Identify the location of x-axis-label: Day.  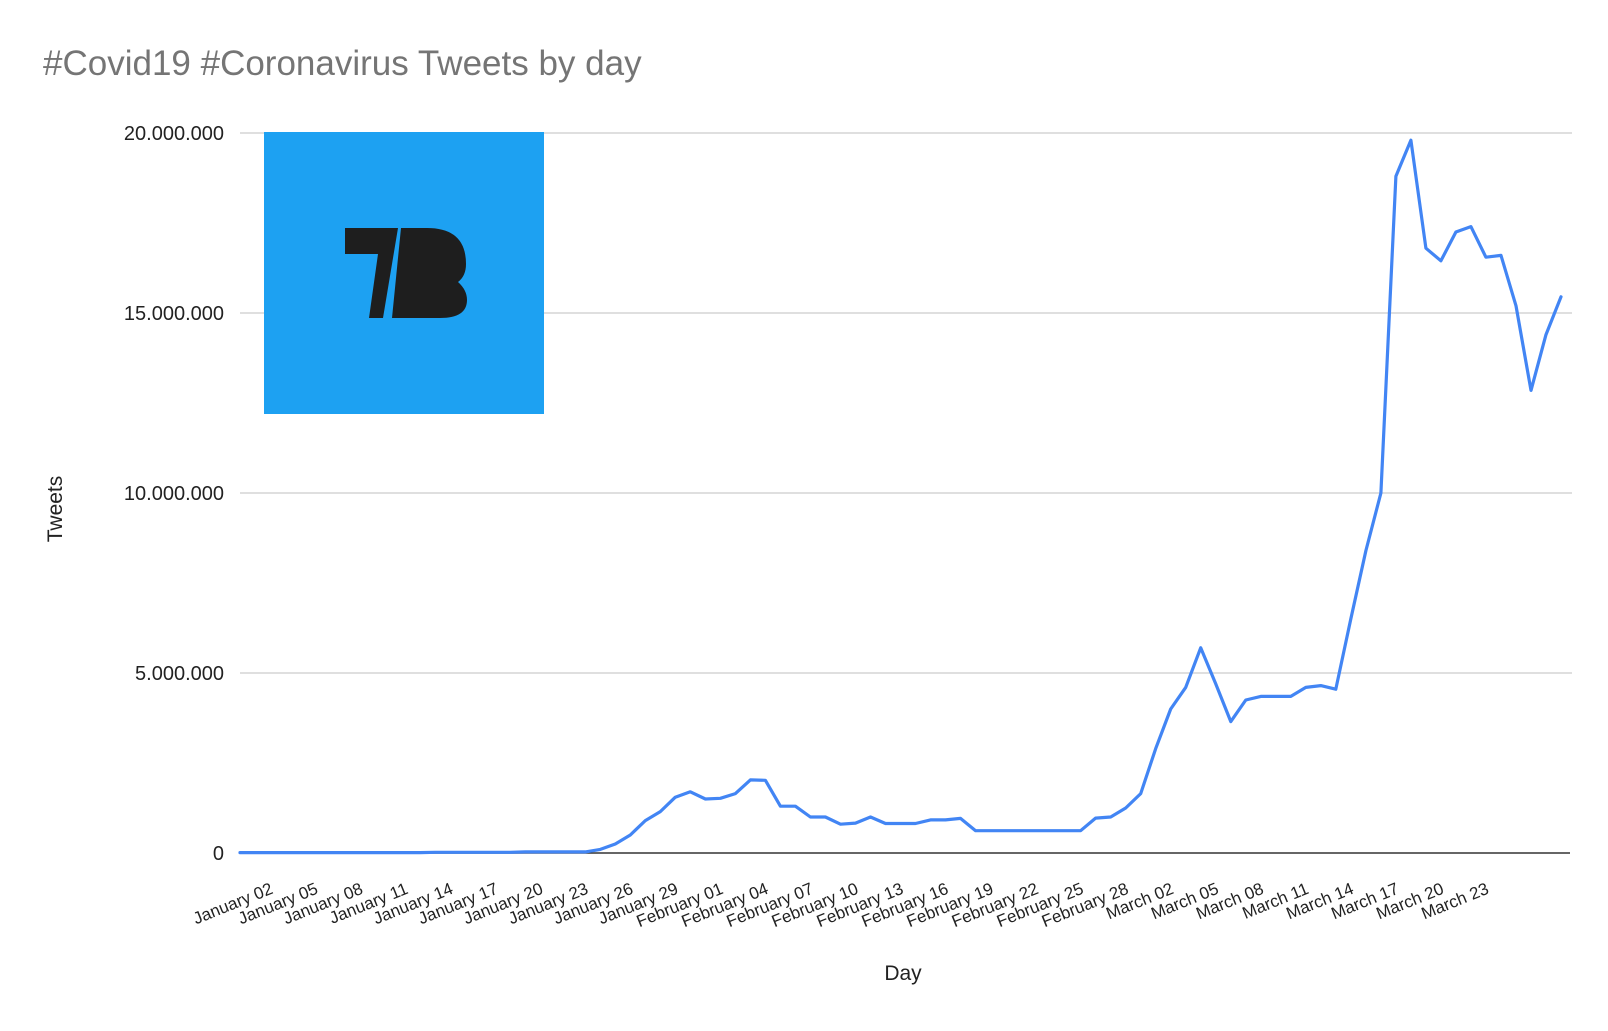
(903, 973).